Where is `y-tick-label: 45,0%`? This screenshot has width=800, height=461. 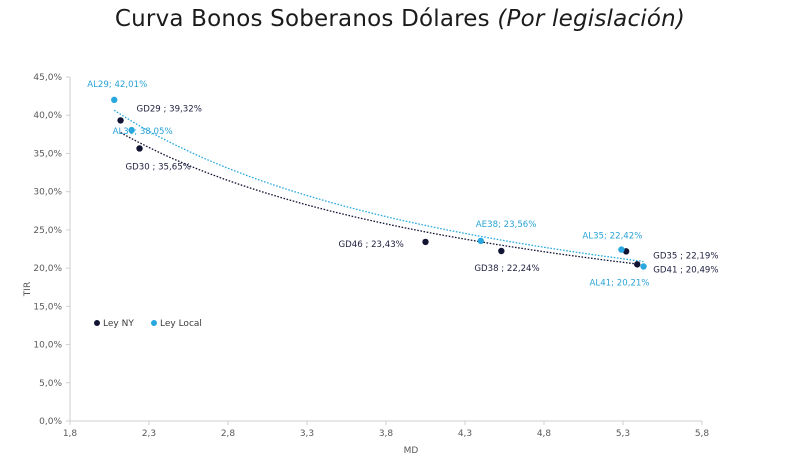
y-tick-label: 45,0% is located at coordinates (47, 78).